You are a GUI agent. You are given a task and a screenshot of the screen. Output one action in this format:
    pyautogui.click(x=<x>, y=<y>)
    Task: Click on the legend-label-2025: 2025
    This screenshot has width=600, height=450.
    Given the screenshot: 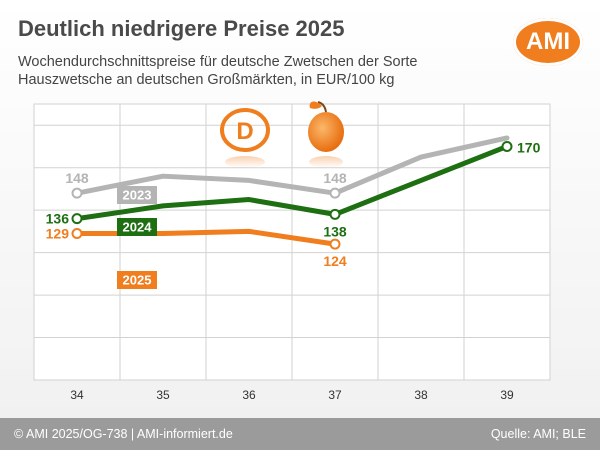 What is the action you would take?
    pyautogui.click(x=137, y=280)
    